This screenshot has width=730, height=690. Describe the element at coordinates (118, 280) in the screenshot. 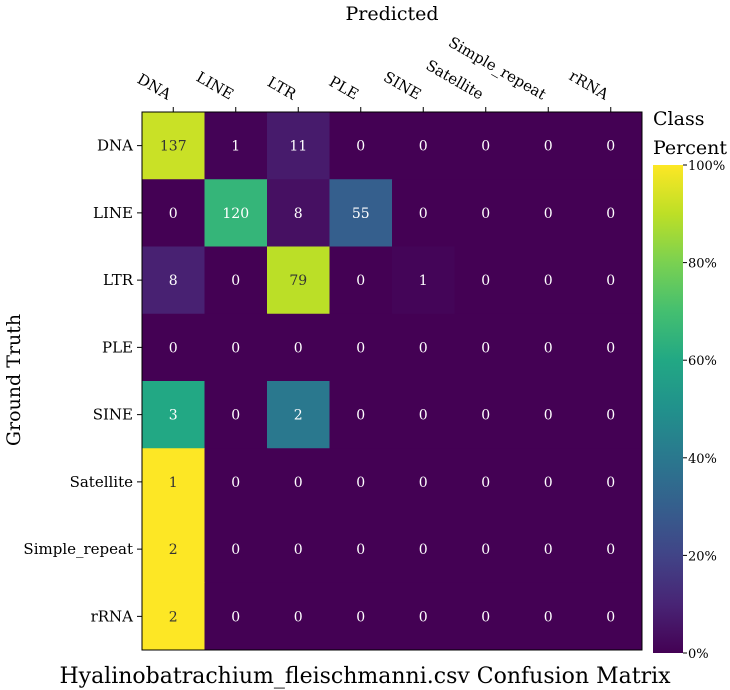

I see `y-tick-label: LTR` at that location.